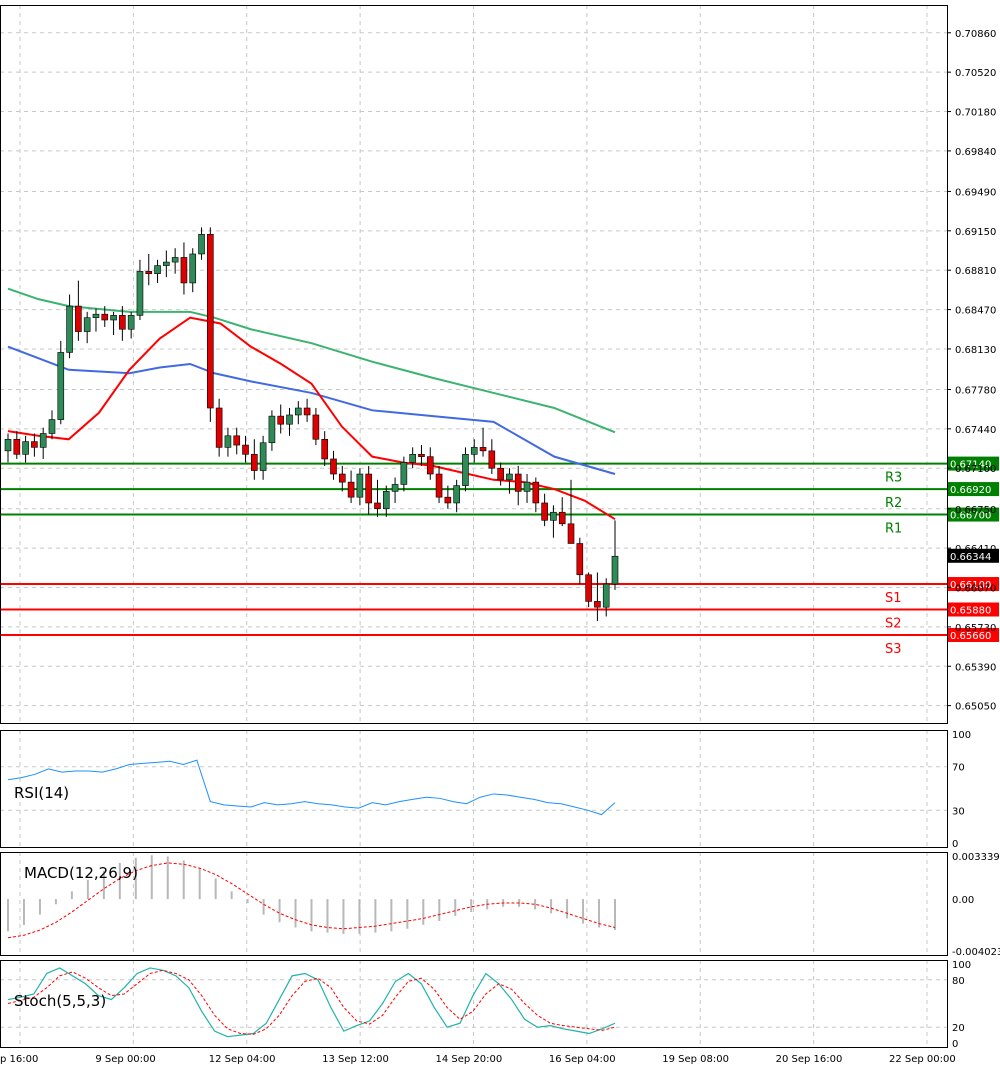 Image resolution: width=1000 pixels, height=1075 pixels. What do you see at coordinates (975, 350) in the screenshot?
I see `price-tick-label: 0.68130` at bounding box center [975, 350].